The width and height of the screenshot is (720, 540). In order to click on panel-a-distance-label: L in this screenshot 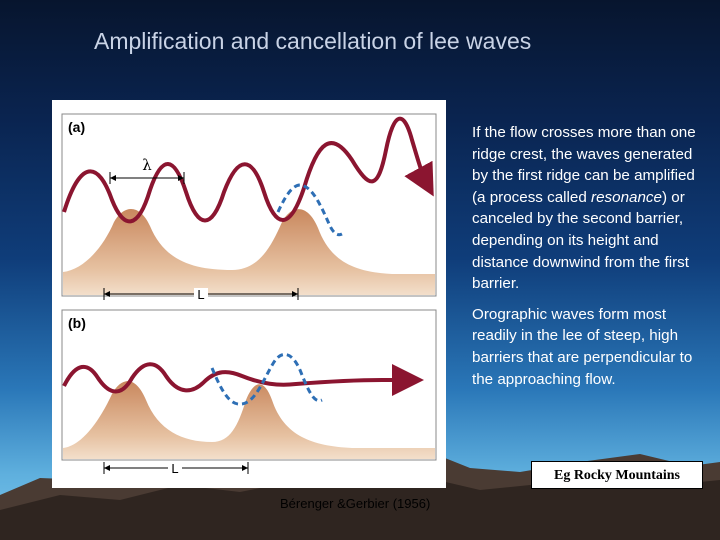, I will do `click(200, 294)`.